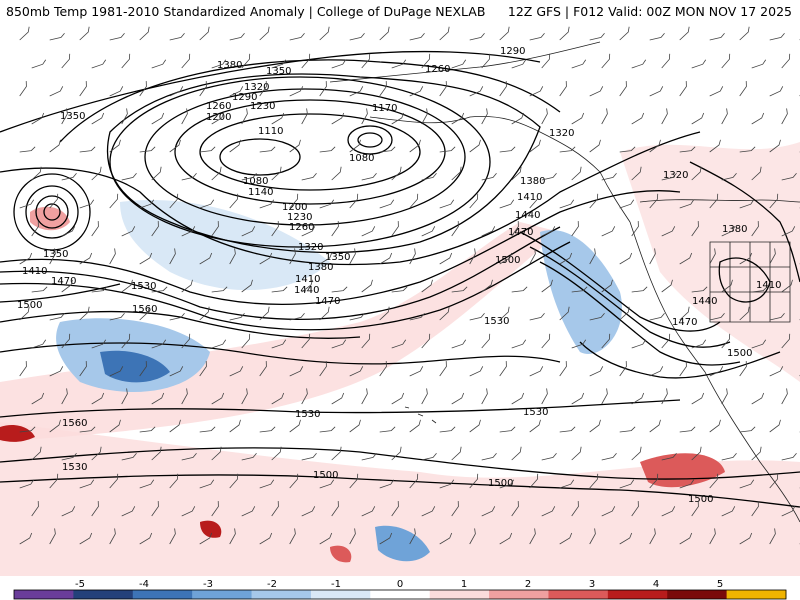 This screenshot has width=800, height=600. I want to click on contour-label: 1260, so click(437, 69).